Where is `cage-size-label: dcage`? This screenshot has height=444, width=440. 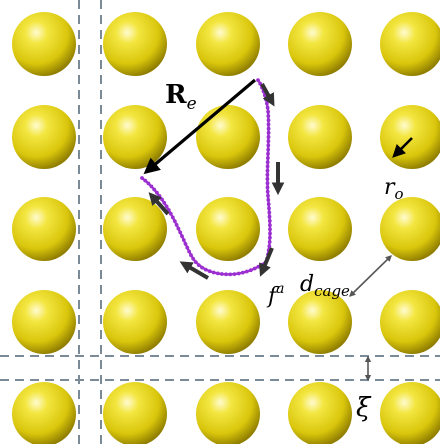 cage-size-label: dcage is located at coordinates (325, 286).